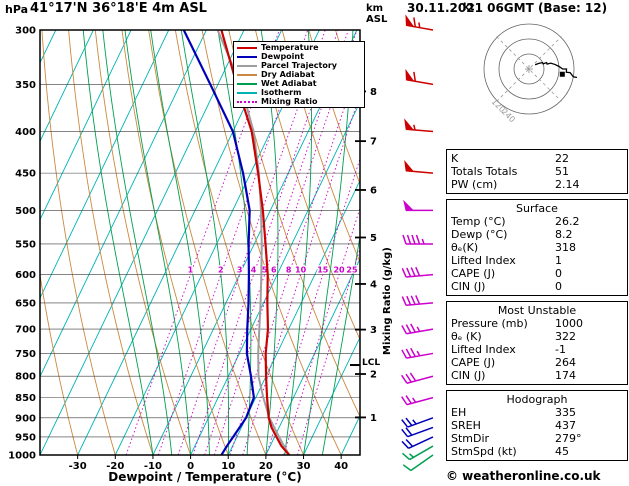 This screenshot has height=486, width=629. Describe the element at coordinates (537, 412) in the screenshot. I see `stats-row: EH 335` at that location.